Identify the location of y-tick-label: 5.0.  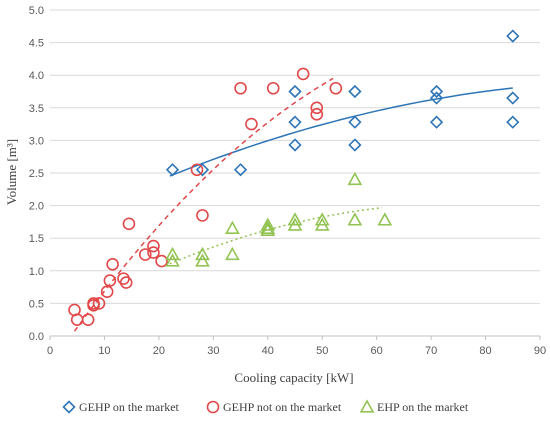
(36, 11).